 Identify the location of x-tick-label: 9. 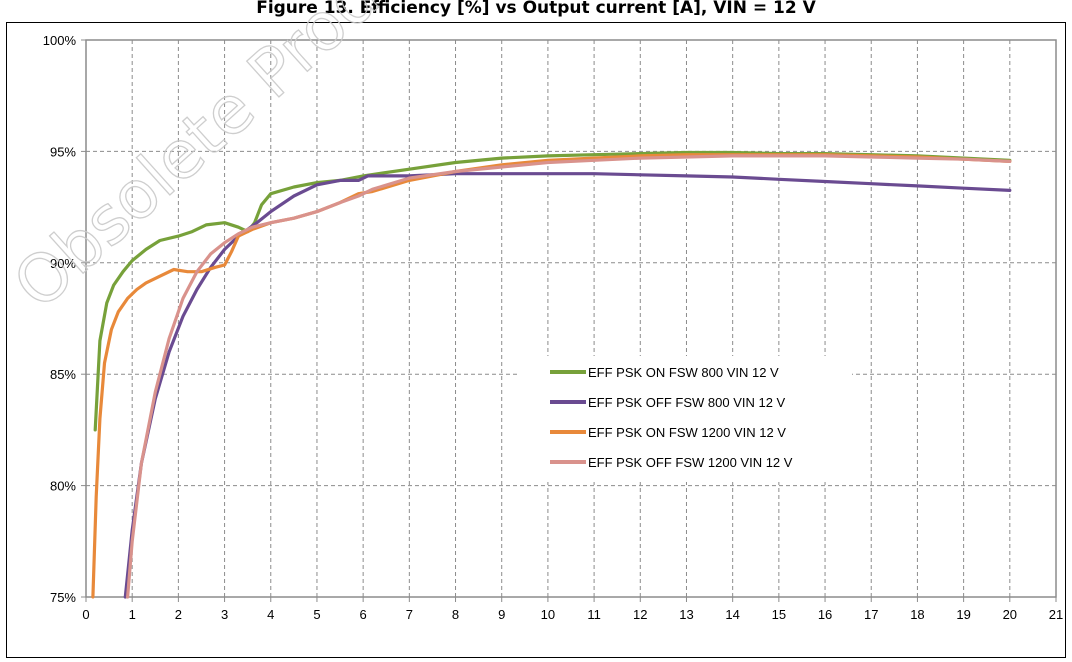
(501, 614).